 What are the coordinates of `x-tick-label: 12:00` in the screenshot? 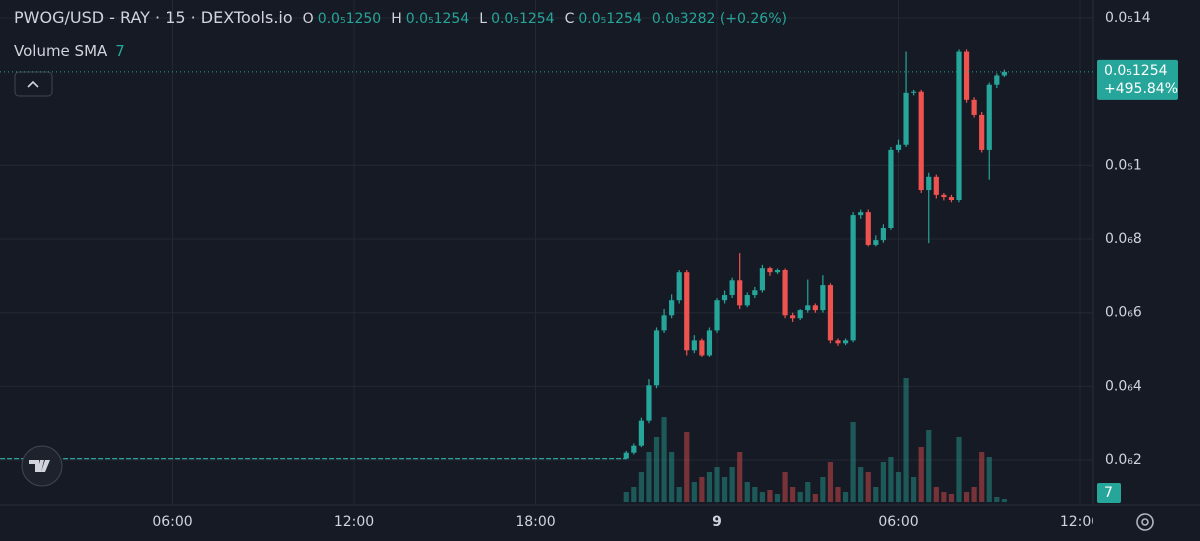 It's located at (1080, 522).